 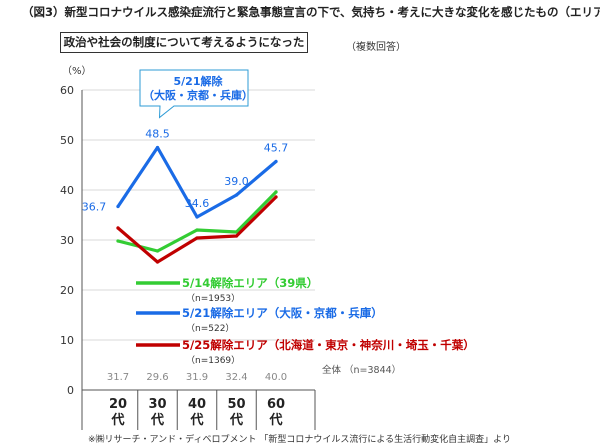 What do you see at coordinates (157, 134) in the screenshot?
I see `data-label: 48.5` at bounding box center [157, 134].